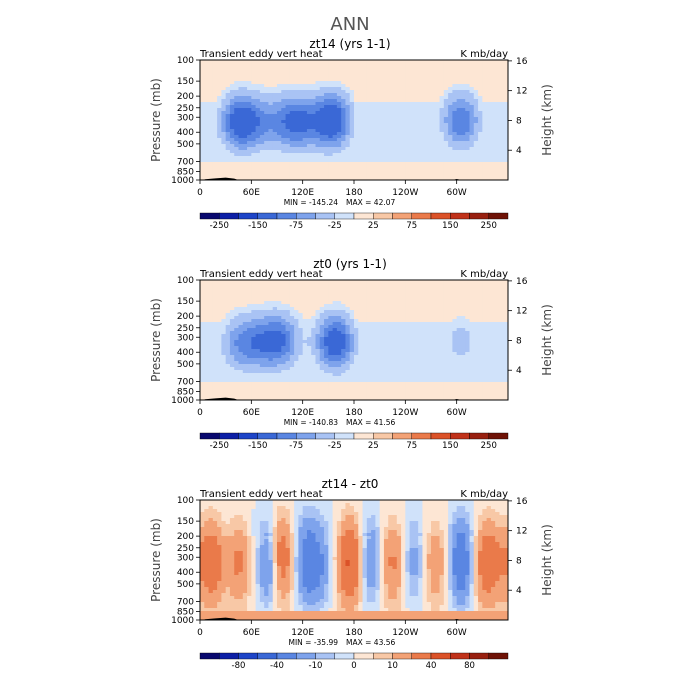  I want to click on y-tick-label: 700, so click(185, 162).